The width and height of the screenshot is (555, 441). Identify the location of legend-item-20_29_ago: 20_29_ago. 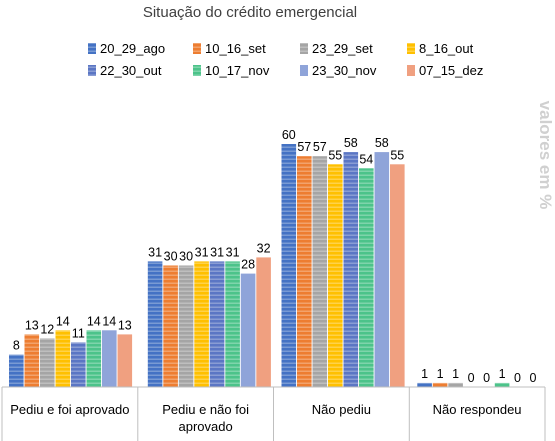
(126, 48).